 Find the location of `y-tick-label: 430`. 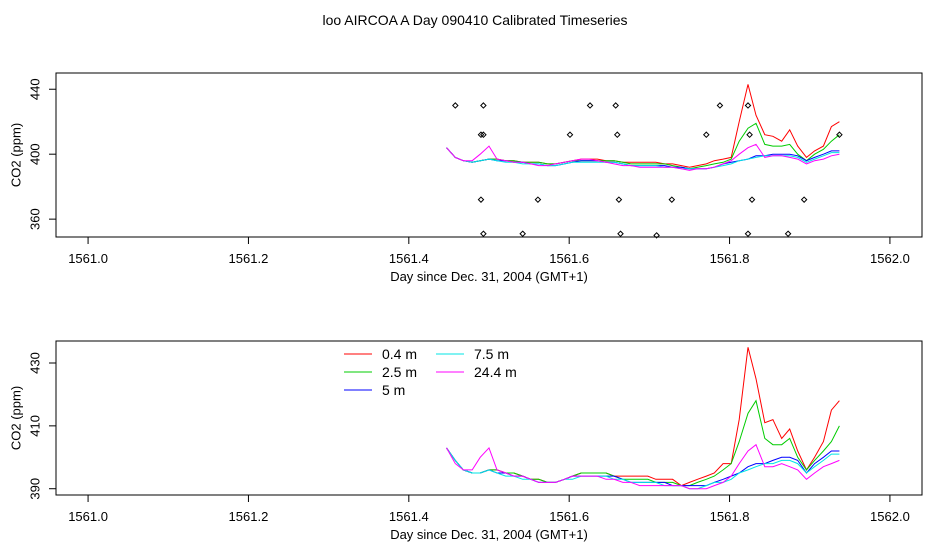

y-tick-label: 430 is located at coordinates (34, 363).